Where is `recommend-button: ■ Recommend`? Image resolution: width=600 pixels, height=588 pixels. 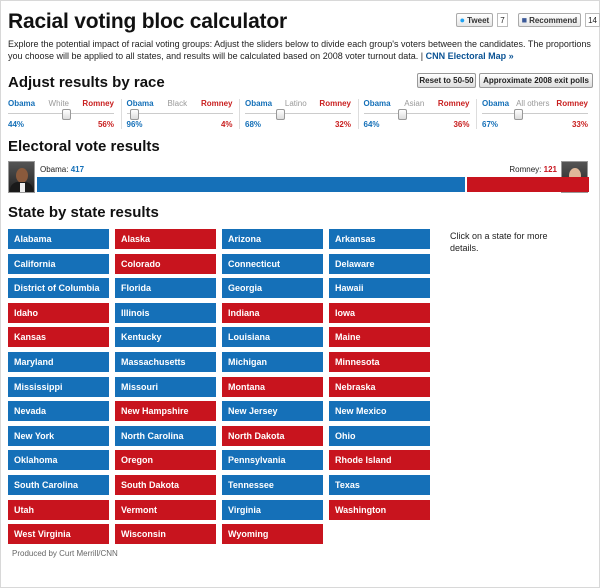
recommend-button: ■ Recommend is located at coordinates (549, 20).